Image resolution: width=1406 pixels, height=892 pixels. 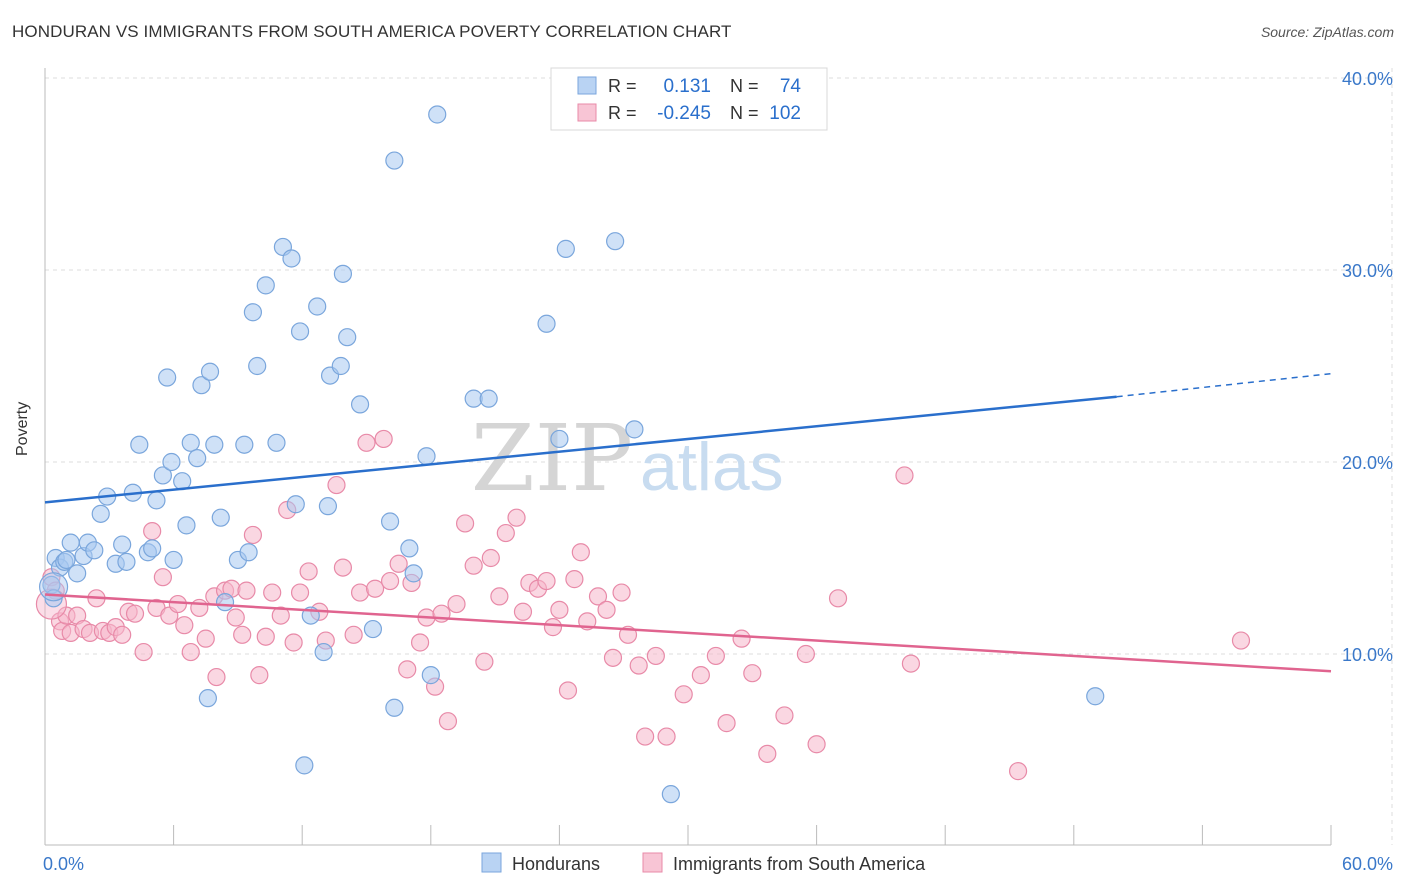 I want to click on legend-swatch-blue, so click(x=587, y=85).